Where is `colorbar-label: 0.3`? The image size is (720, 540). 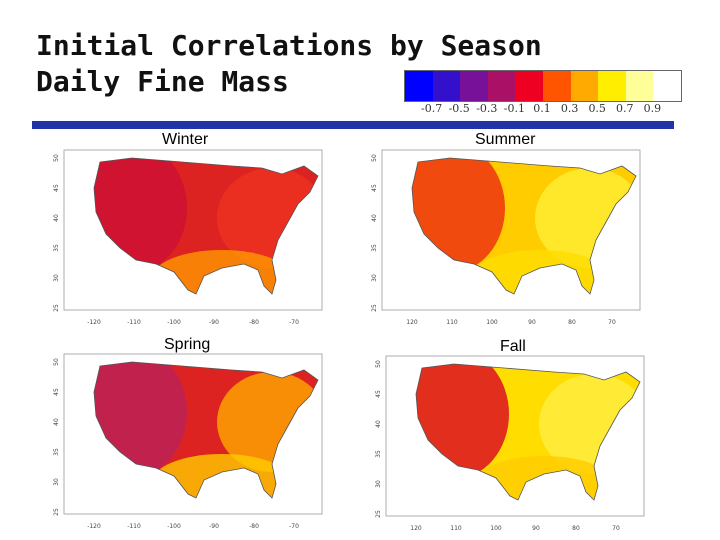 colorbar-label: 0.3 is located at coordinates (569, 108).